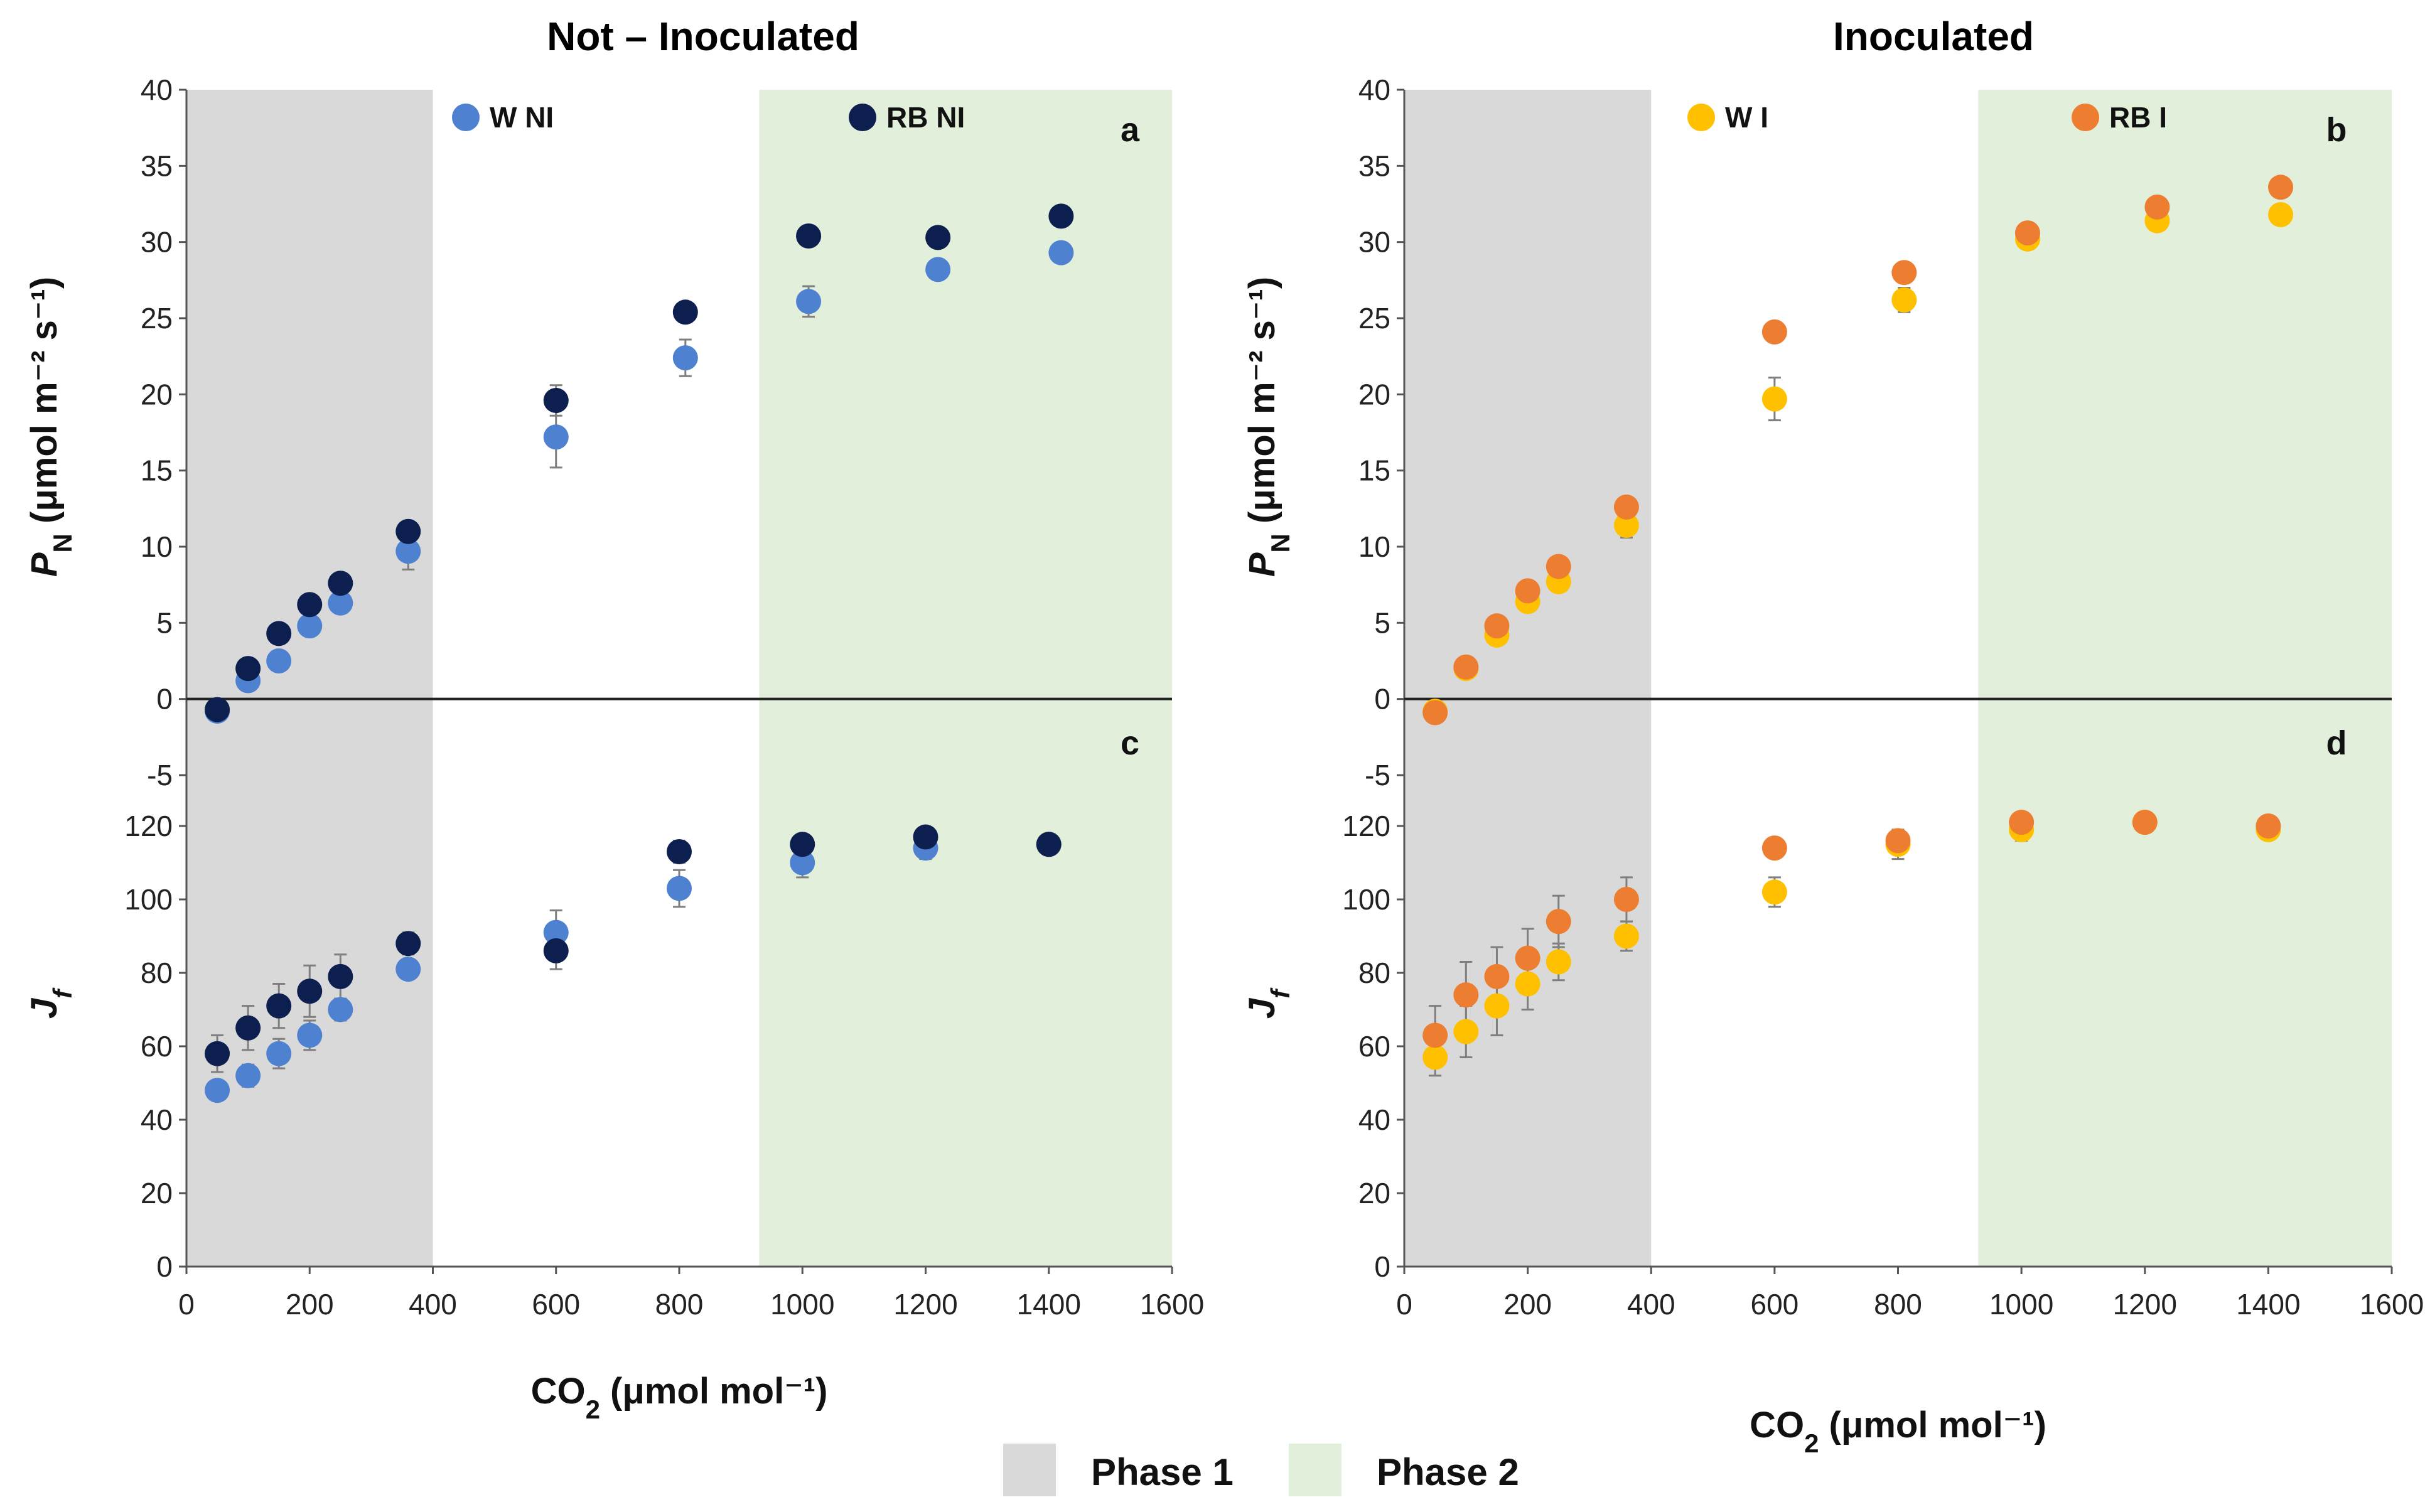 Image resolution: width=2425 pixels, height=1512 pixels. Describe the element at coordinates (157, 470) in the screenshot. I see `y-tick-label: 15` at that location.